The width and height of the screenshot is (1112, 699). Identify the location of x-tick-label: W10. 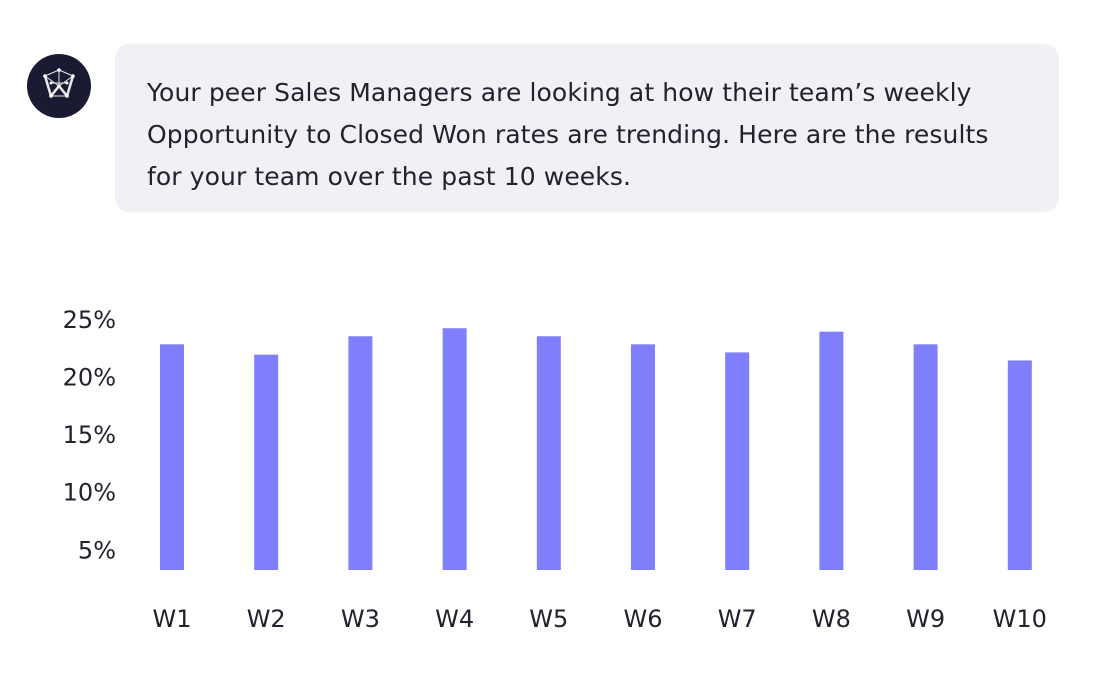
(1020, 619).